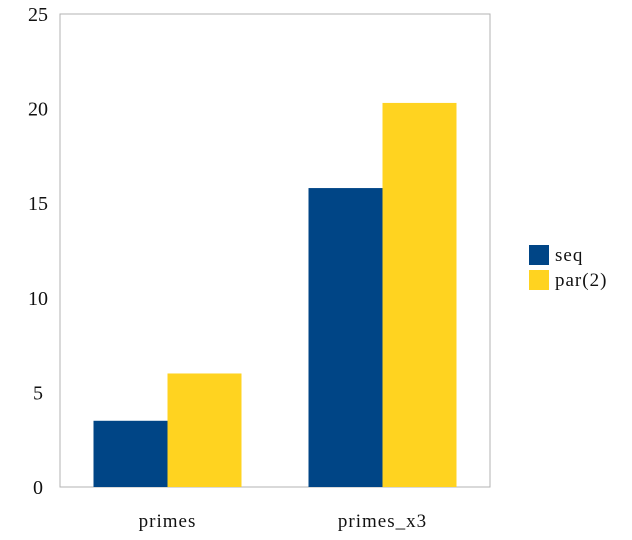 This screenshot has width=632, height=540. What do you see at coordinates (382, 521) in the screenshot?
I see `x-category-label: primes_x3` at bounding box center [382, 521].